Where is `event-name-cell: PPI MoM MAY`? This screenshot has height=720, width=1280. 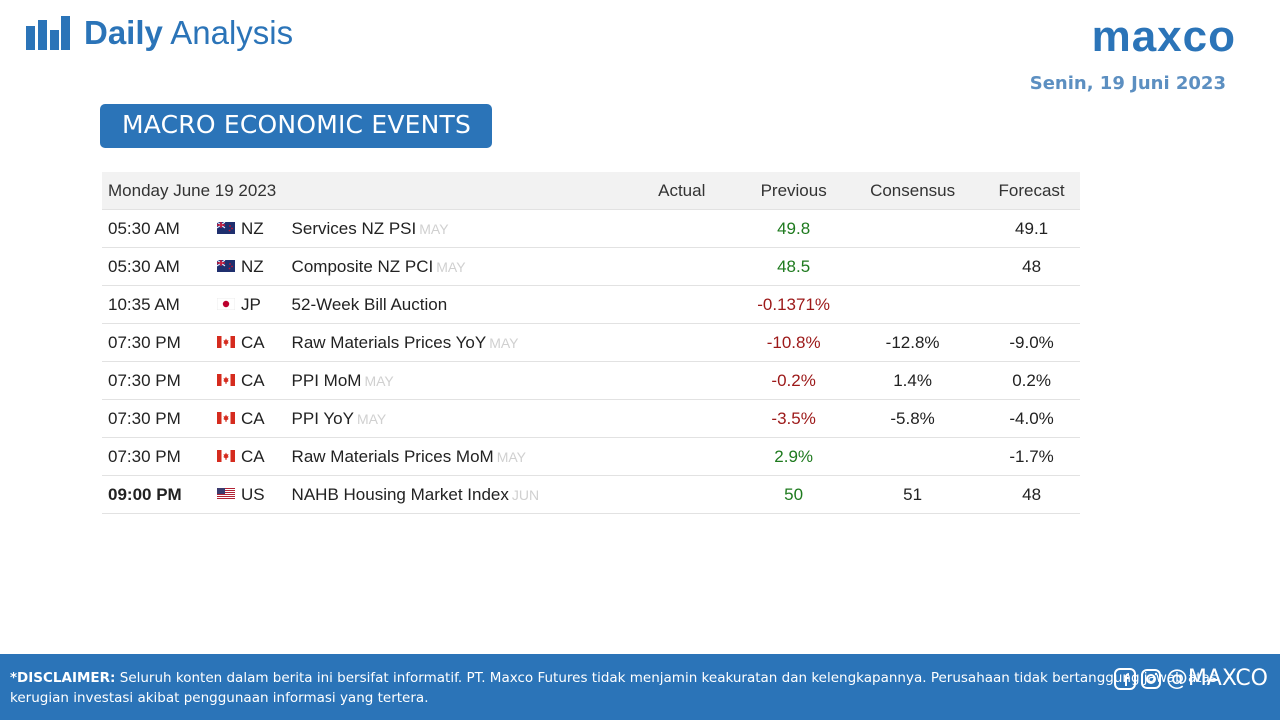
event-name-cell: PPI MoM MAY is located at coordinates (455, 380).